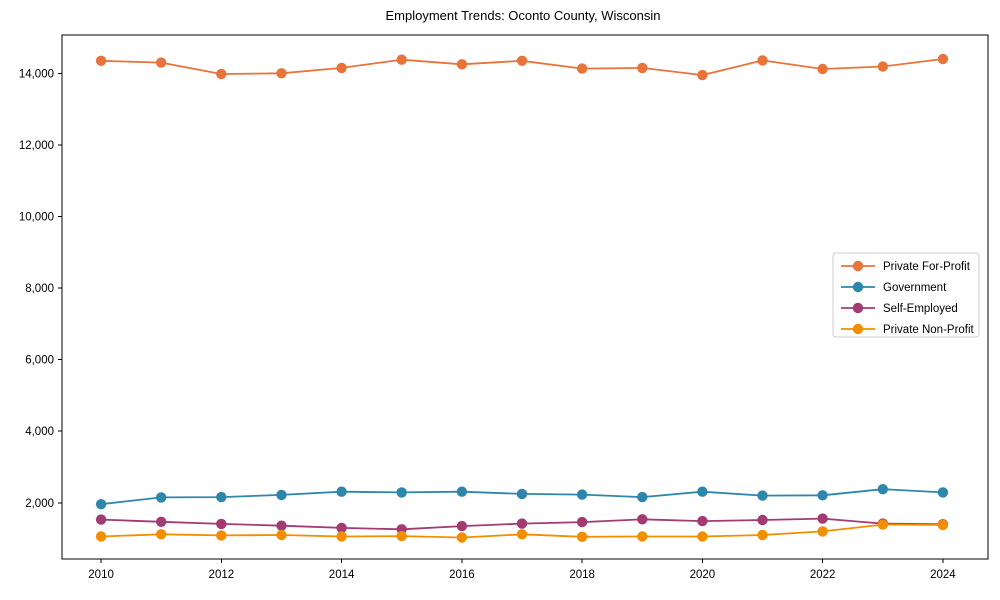 This screenshot has width=1000, height=600. What do you see at coordinates (462, 575) in the screenshot?
I see `x-axis-tick-label: 2016` at bounding box center [462, 575].